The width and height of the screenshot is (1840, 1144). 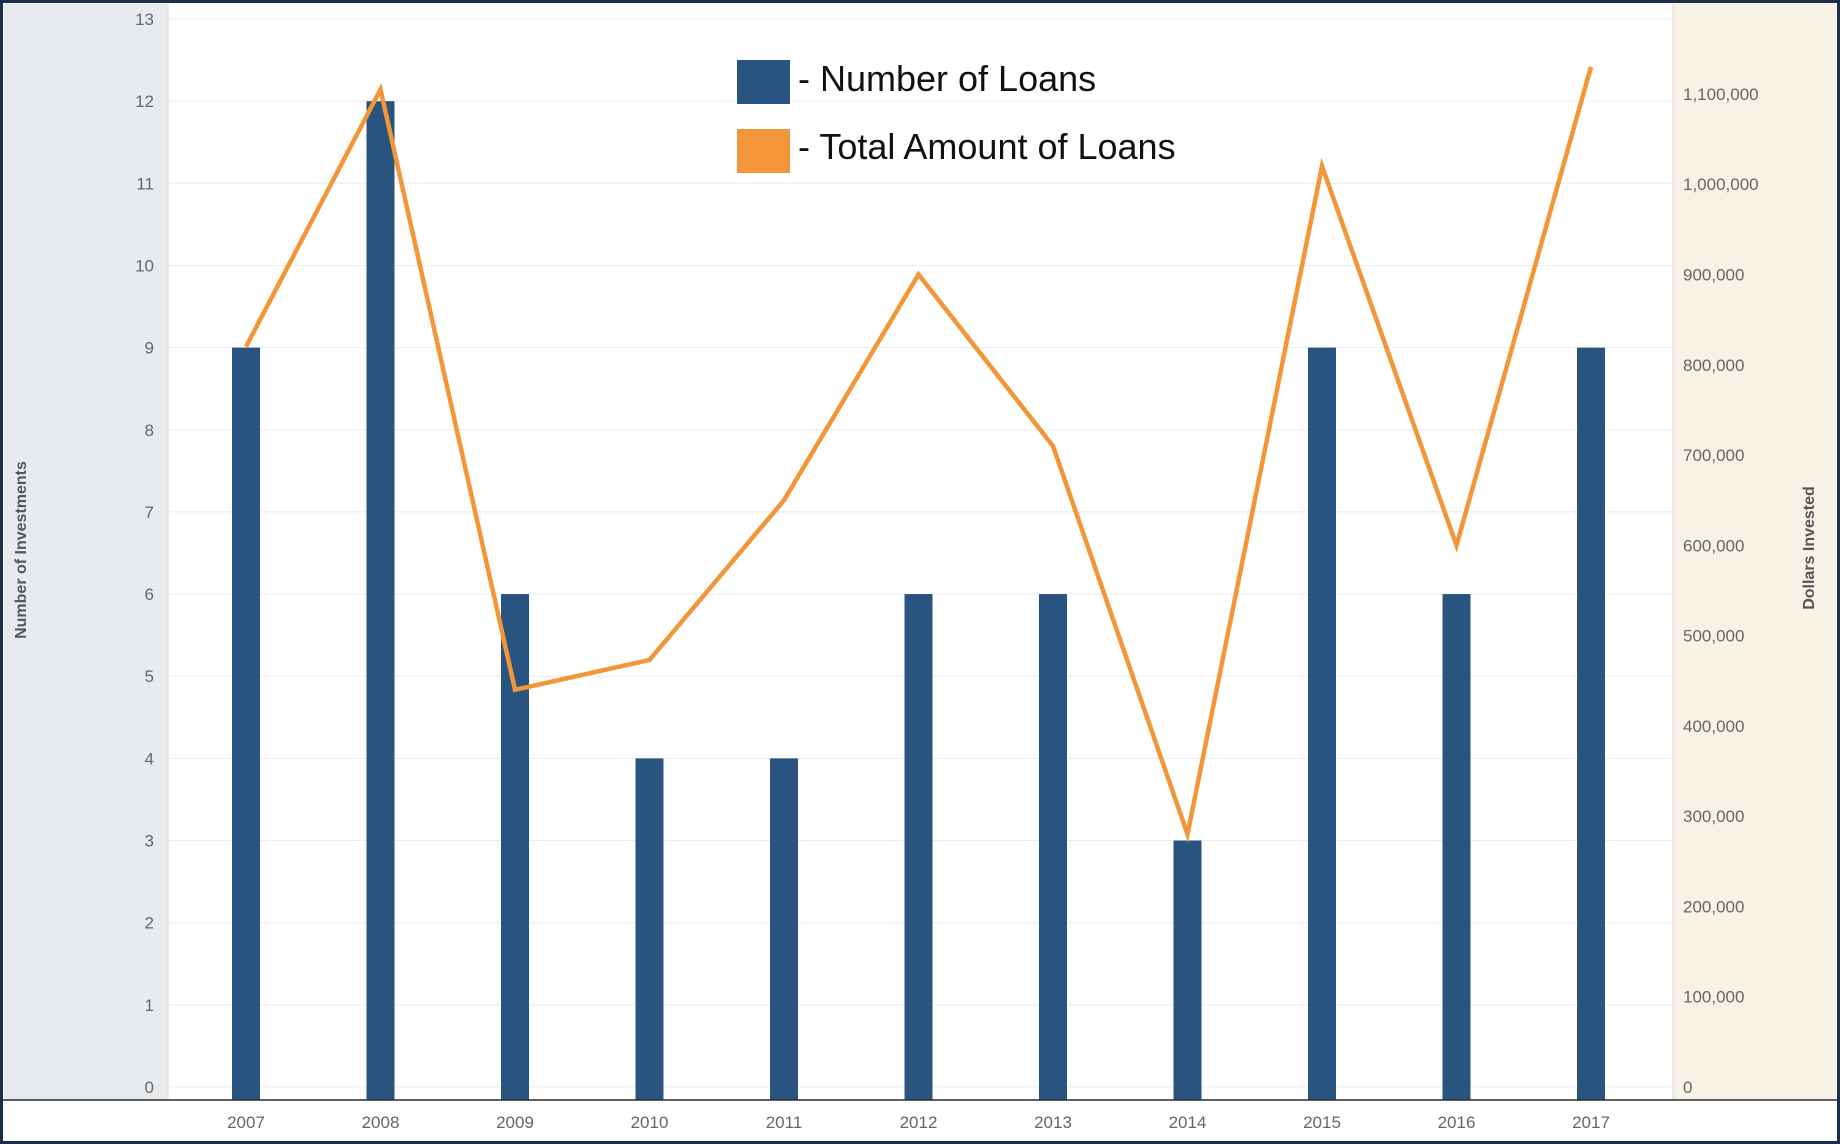 What do you see at coordinates (1809, 548) in the screenshot?
I see `right-axis-title: Dollars Invested` at bounding box center [1809, 548].